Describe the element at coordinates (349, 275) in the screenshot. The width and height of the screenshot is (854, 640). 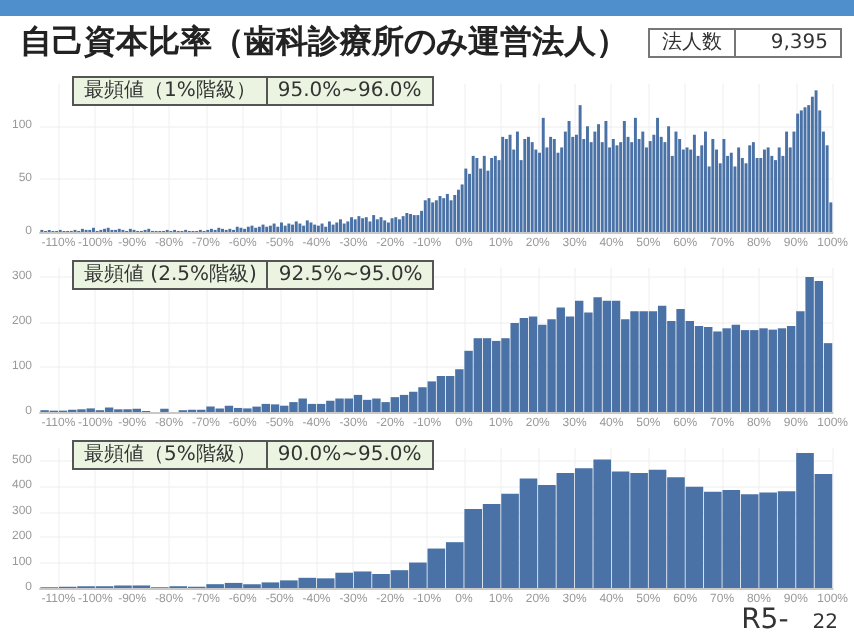
I see `annotation: 92.5%~95.0%` at that location.